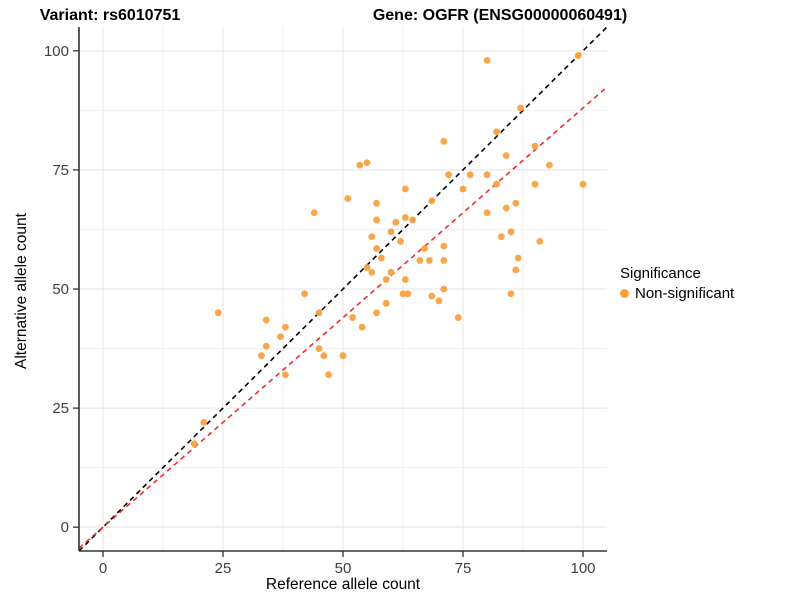 Image resolution: width=800 pixels, height=600 pixels. What do you see at coordinates (463, 568) in the screenshot?
I see `x-tick-label: 75` at bounding box center [463, 568].